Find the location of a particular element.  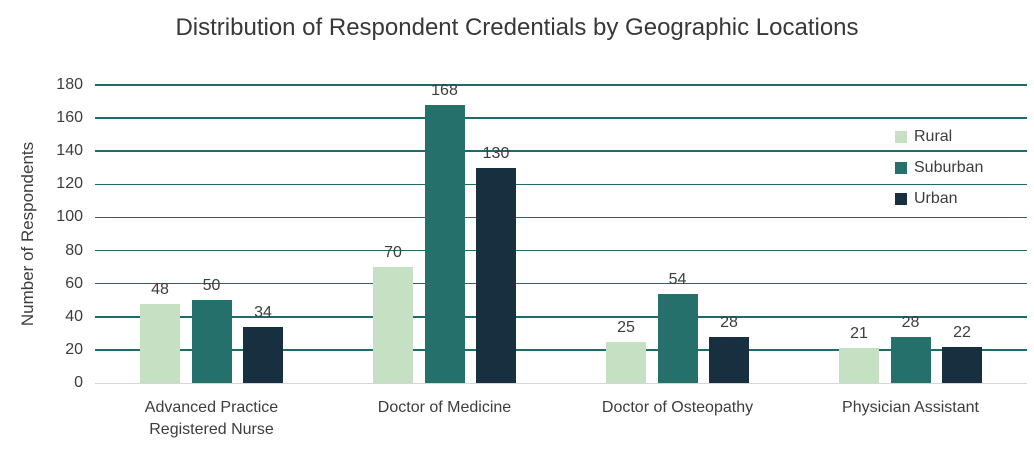

value-label: 130 is located at coordinates (496, 153).